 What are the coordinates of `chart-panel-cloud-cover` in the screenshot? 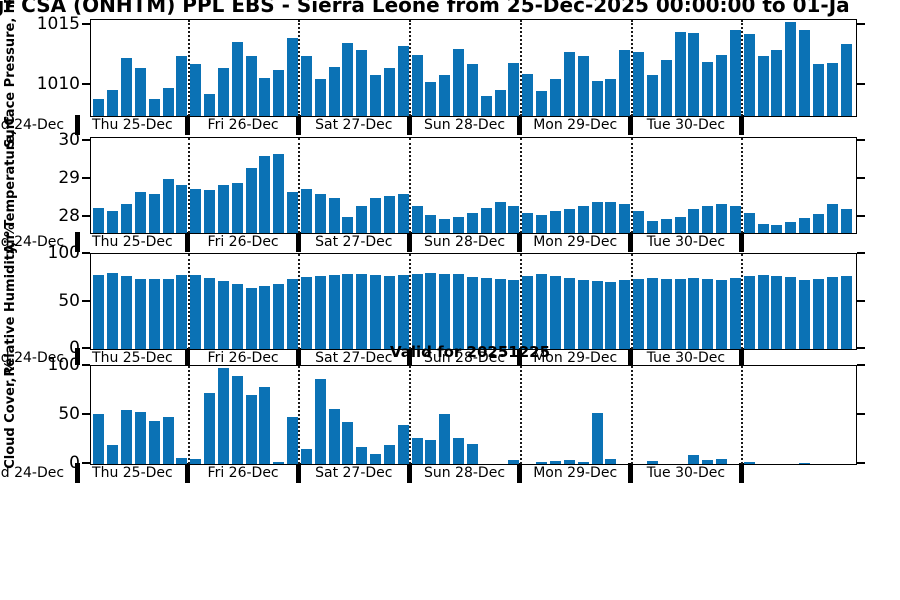 It's located at (473, 415).